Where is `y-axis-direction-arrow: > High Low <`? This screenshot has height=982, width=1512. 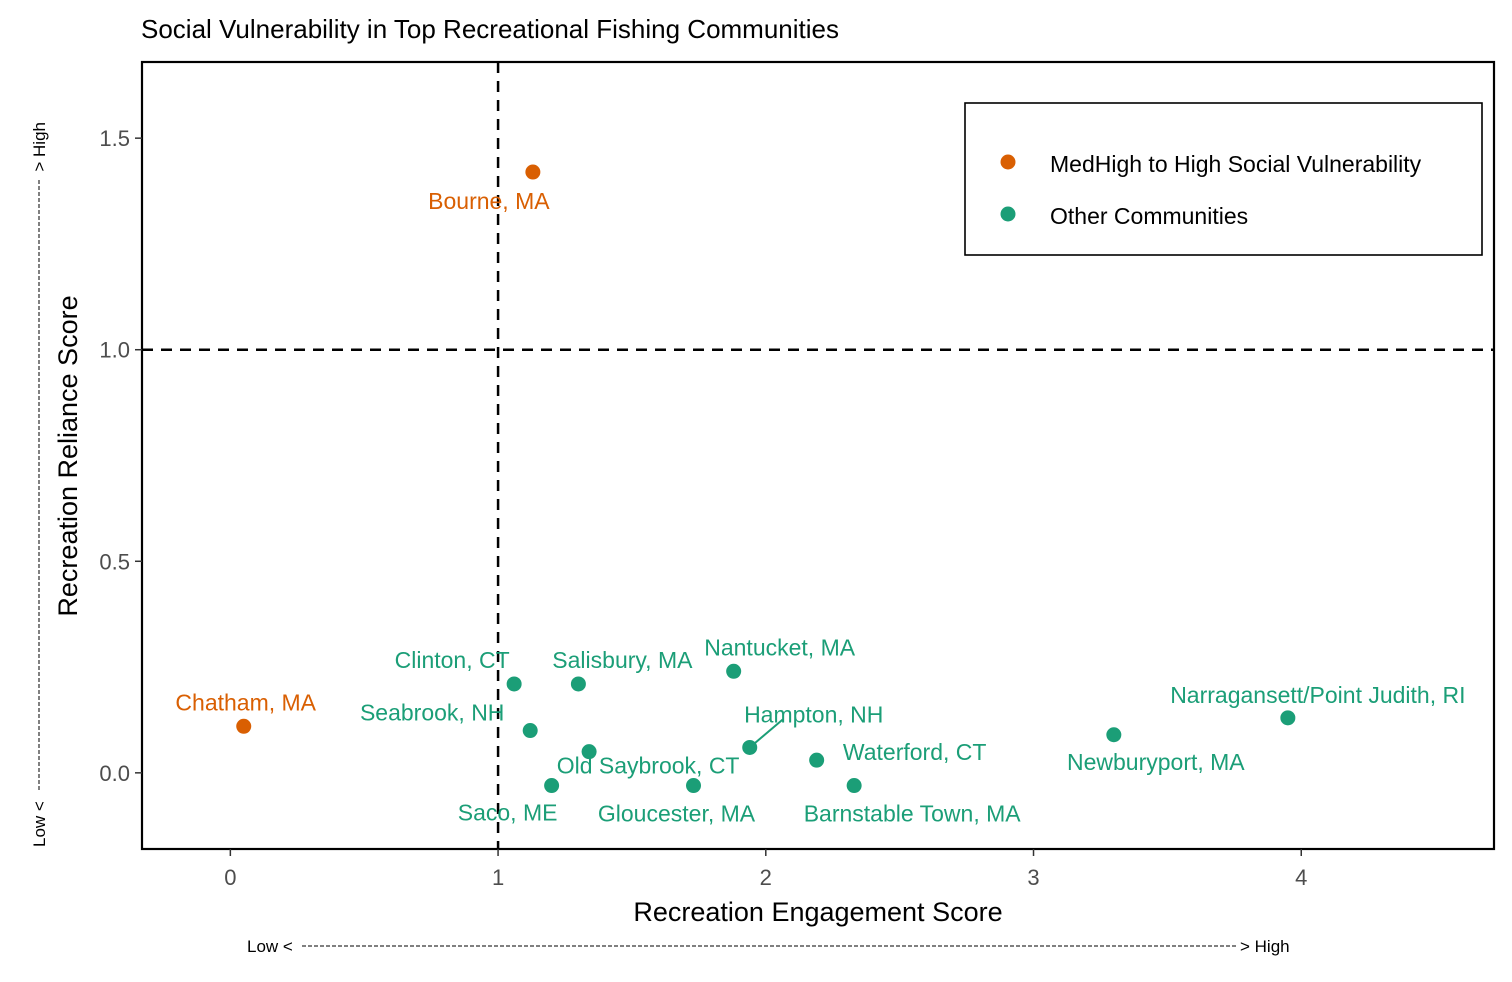
y-axis-direction-arrow: > High Low < is located at coordinates (39, 484).